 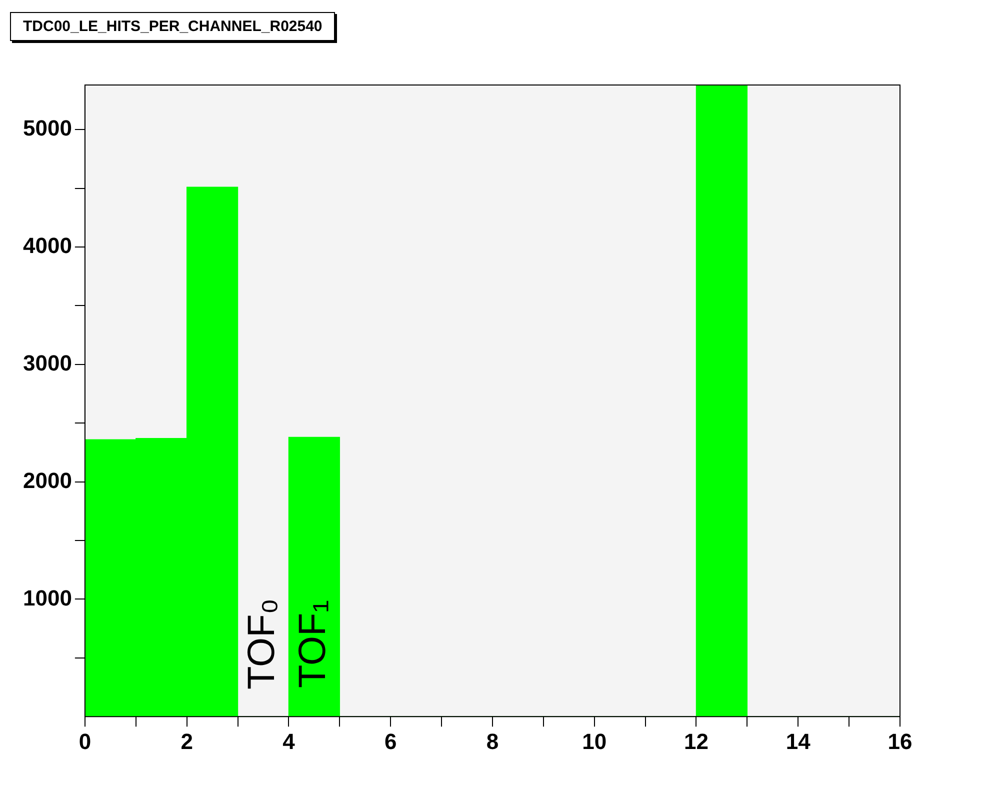 What do you see at coordinates (390, 741) in the screenshot?
I see `x-tick-label: 6` at bounding box center [390, 741].